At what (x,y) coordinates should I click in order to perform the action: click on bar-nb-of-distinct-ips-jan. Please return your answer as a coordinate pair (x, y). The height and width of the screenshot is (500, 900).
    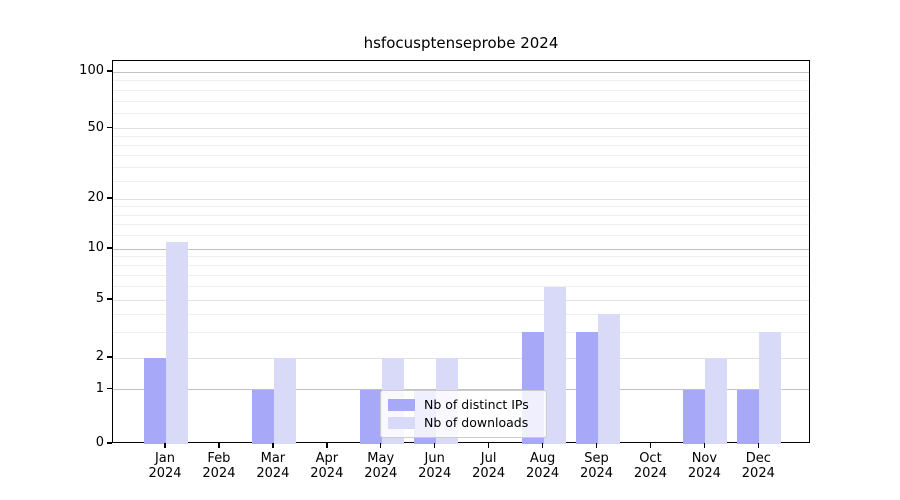
    Looking at the image, I should click on (155, 401).